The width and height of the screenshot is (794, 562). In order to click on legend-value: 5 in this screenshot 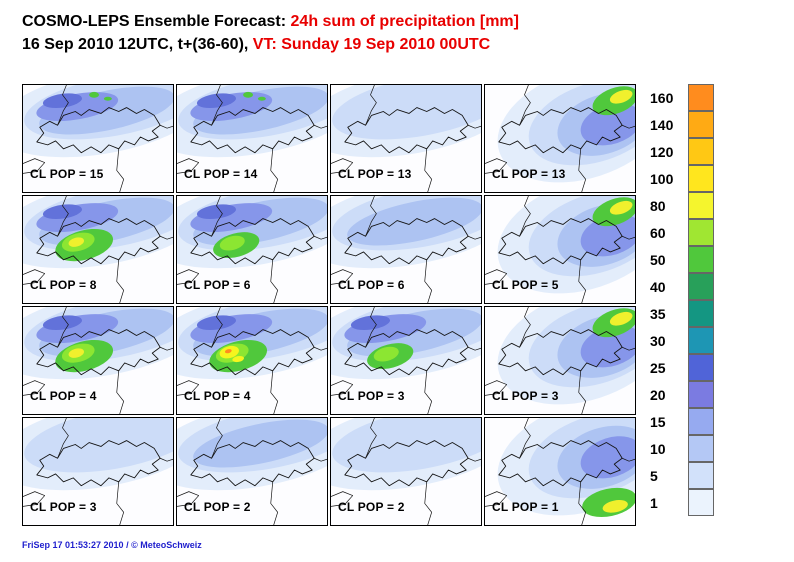, I will do `click(654, 475)`.